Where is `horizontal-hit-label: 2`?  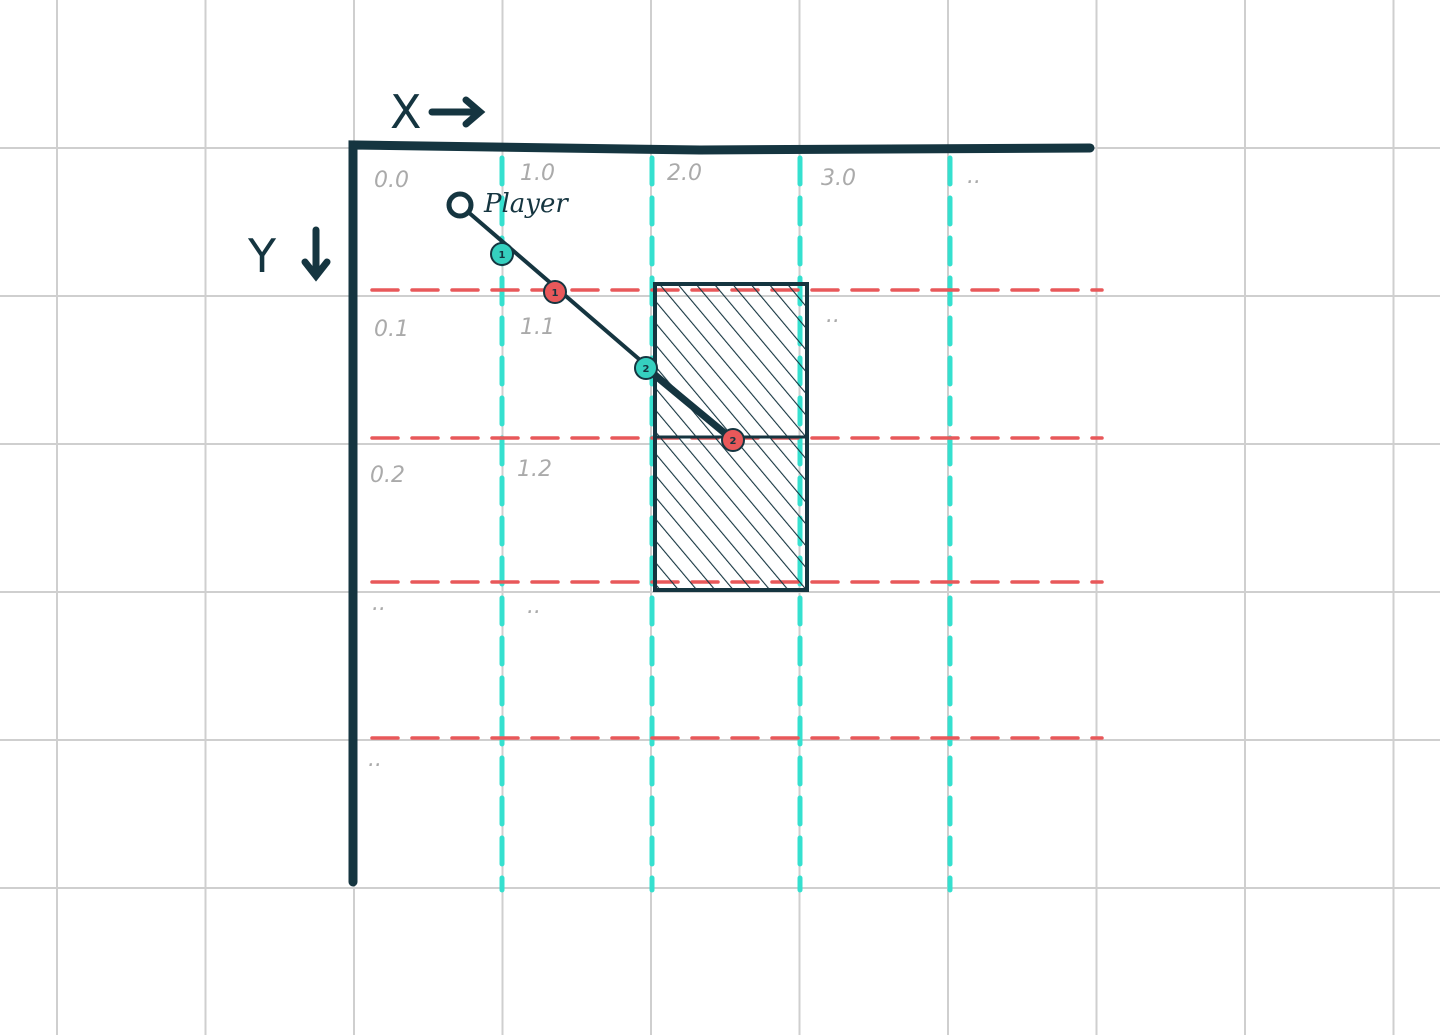
horizontal-hit-label: 2 is located at coordinates (733, 441).